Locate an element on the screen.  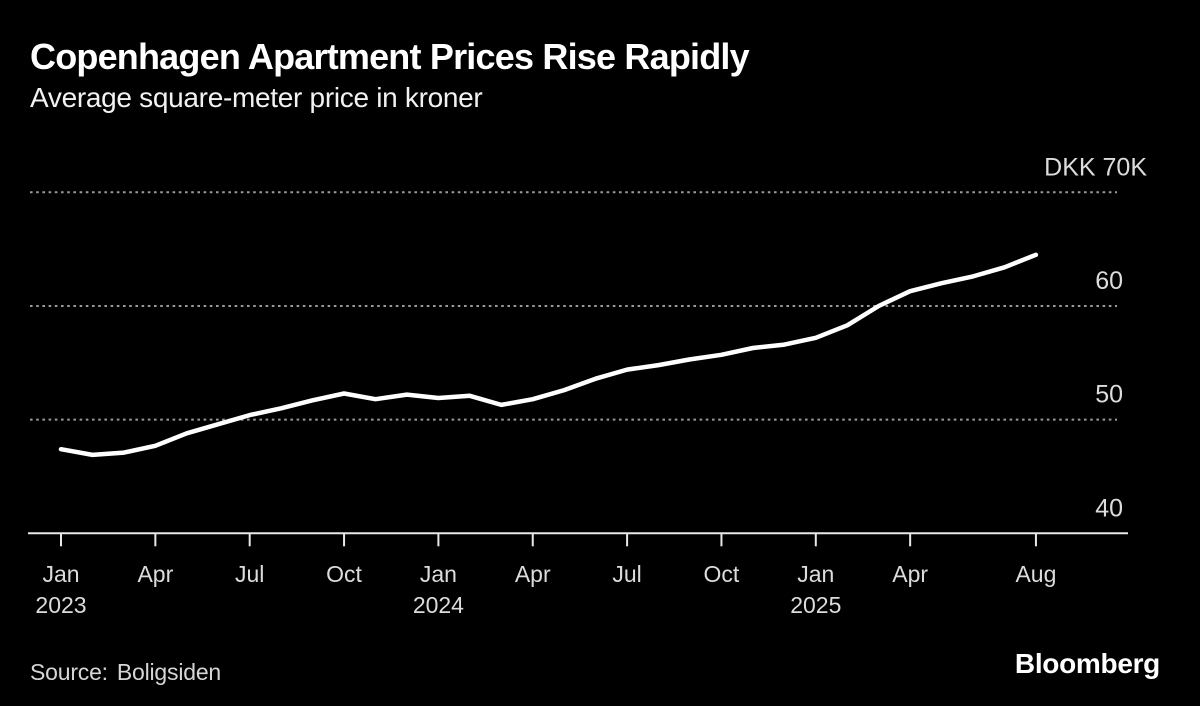
x-axis-label-month: Aug is located at coordinates (1035, 574).